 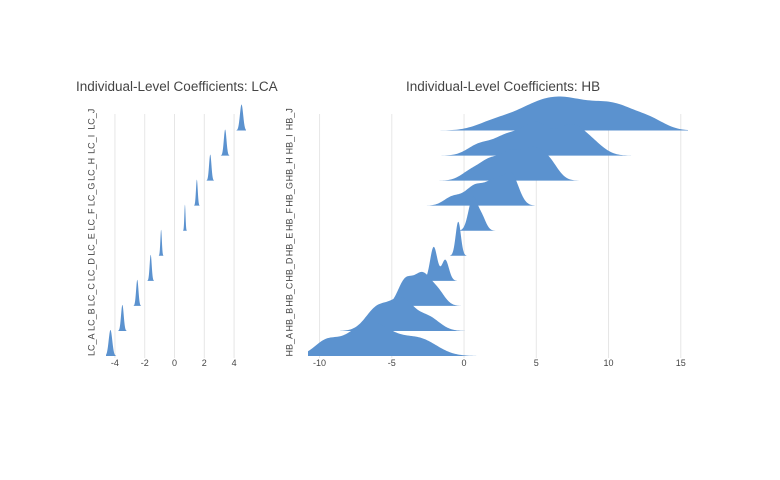 I want to click on hb-ridge-hb-f, so click(x=477, y=213).